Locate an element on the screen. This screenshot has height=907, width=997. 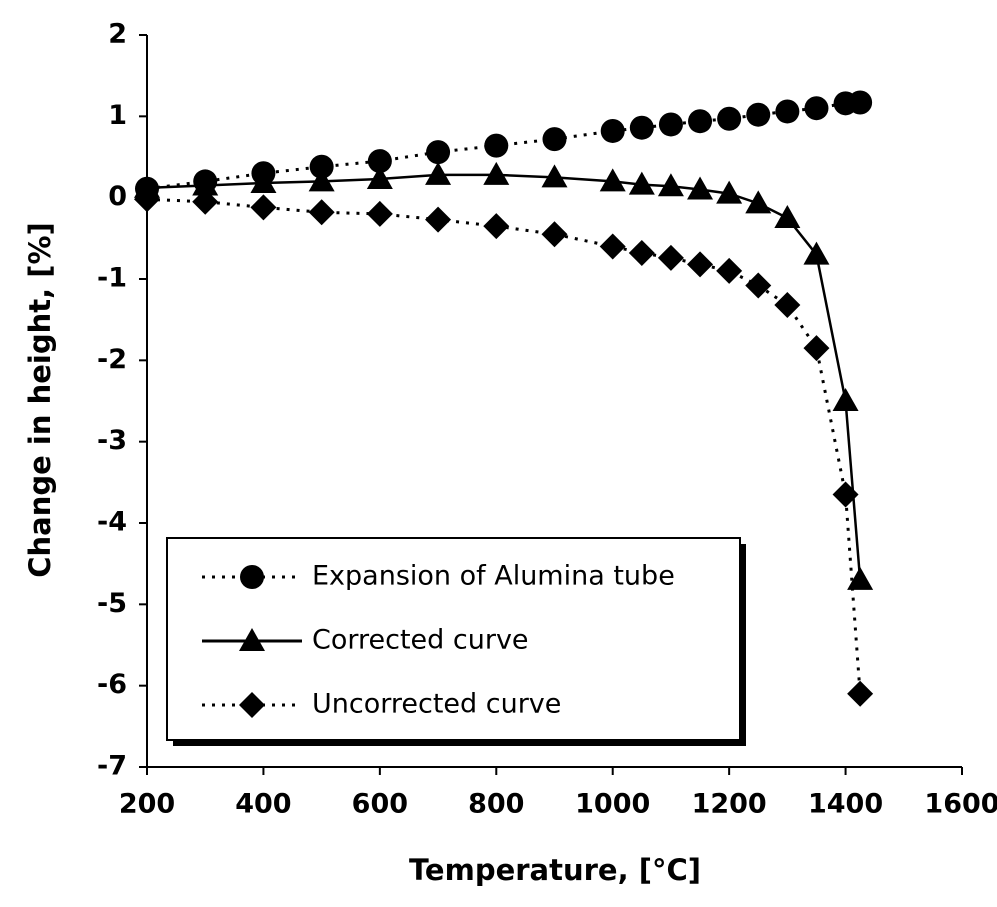
x-tick-label: 1200 is located at coordinates (729, 804).